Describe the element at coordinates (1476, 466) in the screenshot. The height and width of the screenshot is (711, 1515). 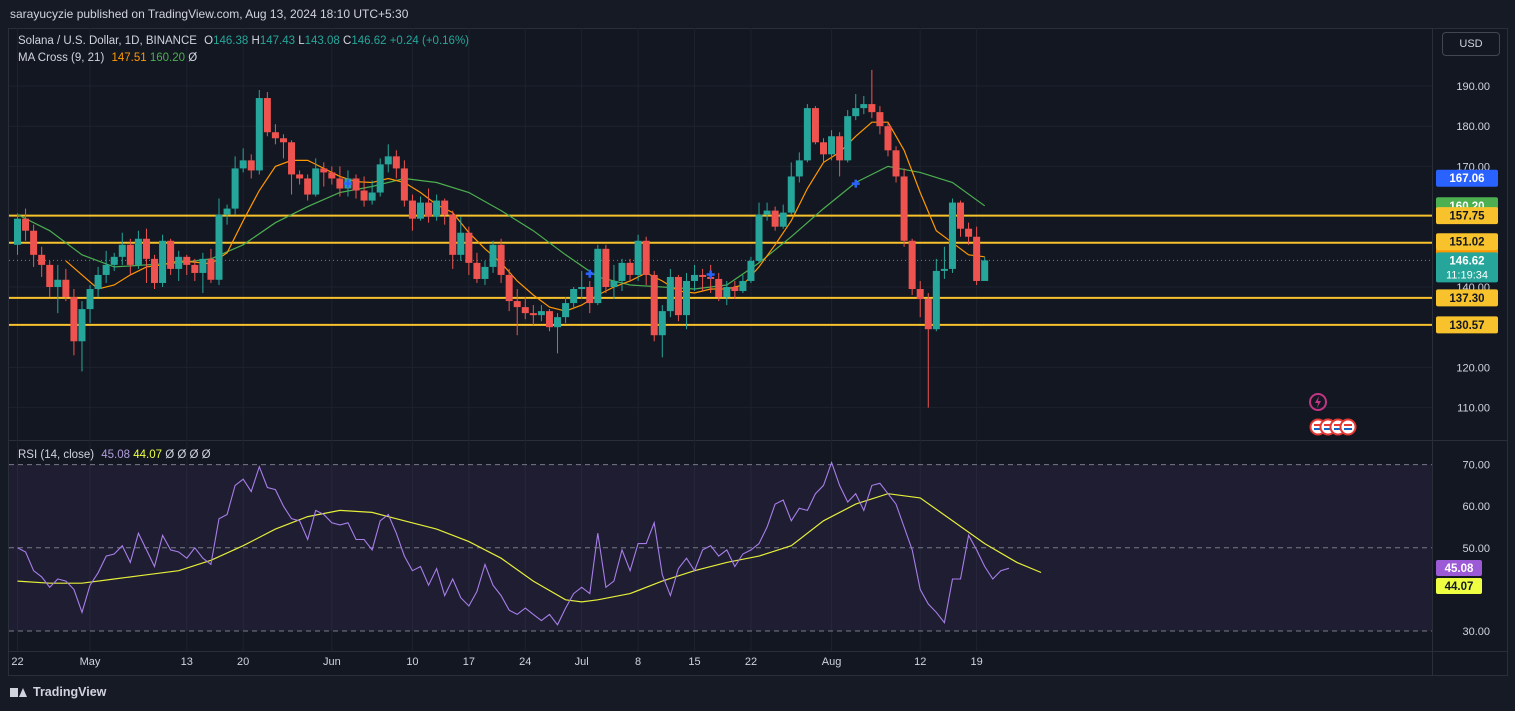
I see `rsi-tick-label: 70.00` at that location.